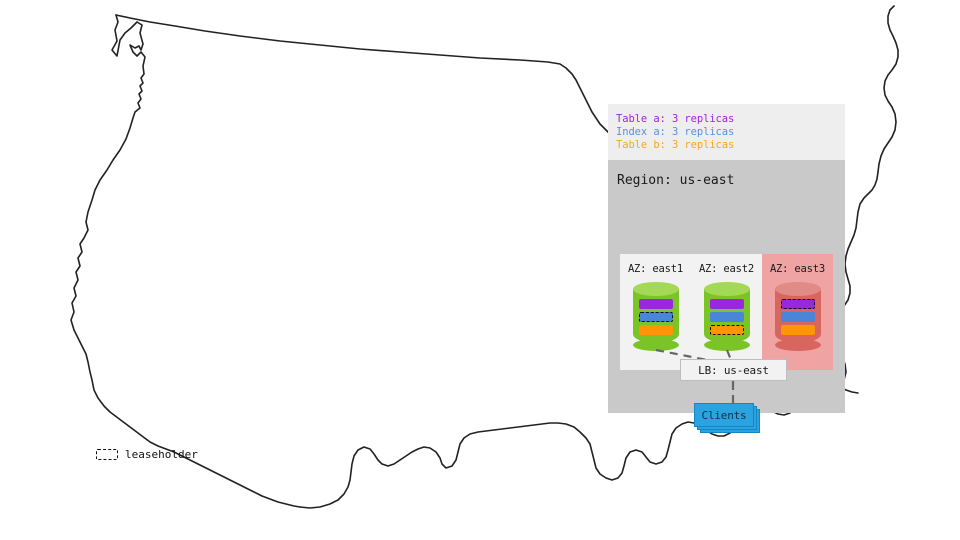  I want to click on load-balancer-label: LB: us-east, so click(733, 370).